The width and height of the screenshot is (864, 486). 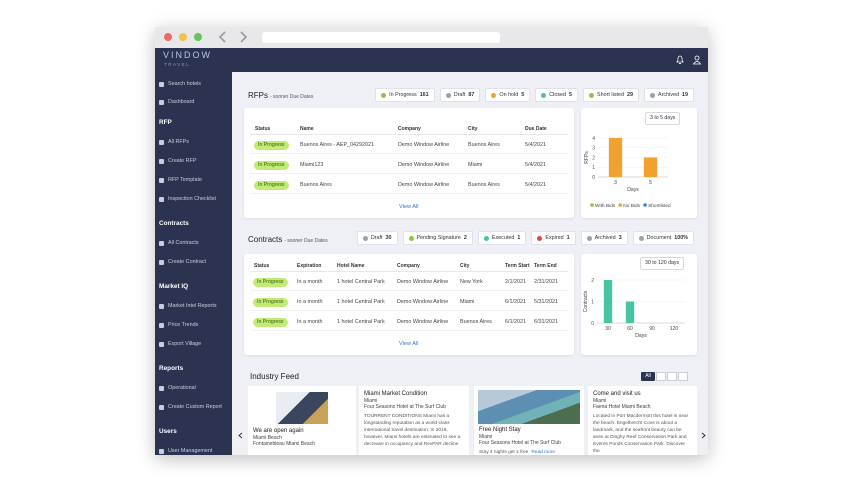 I want to click on column-header: Due Date, so click(x=536, y=129).